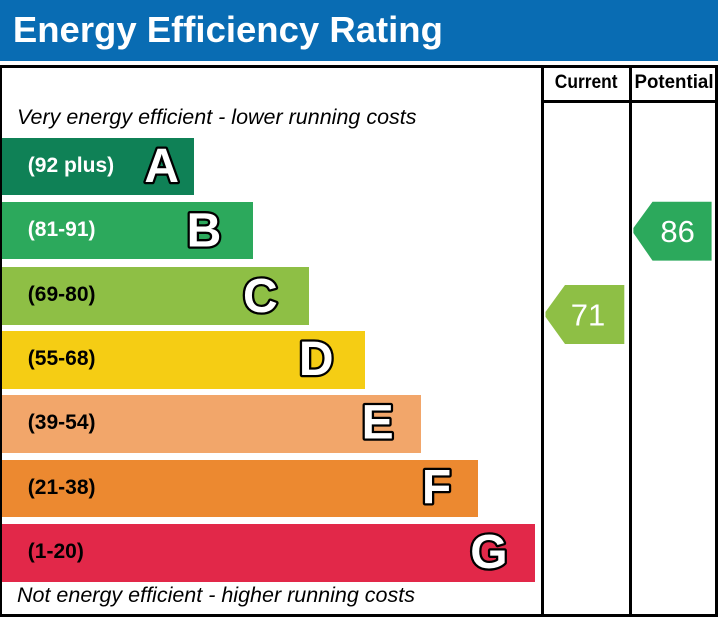  Describe the element at coordinates (436, 487) in the screenshot. I see `svg-text: F` at that location.